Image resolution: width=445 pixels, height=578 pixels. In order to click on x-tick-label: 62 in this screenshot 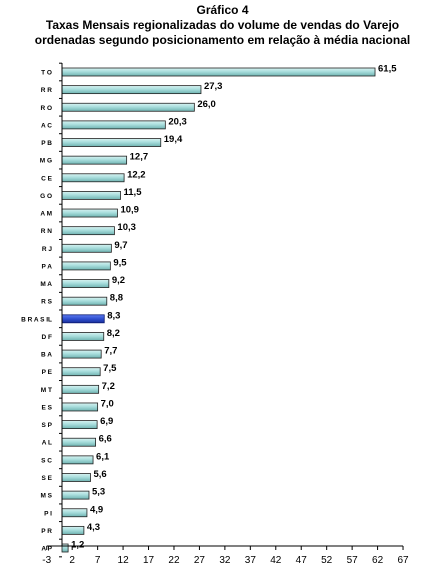, I will do `click(378, 560)`.